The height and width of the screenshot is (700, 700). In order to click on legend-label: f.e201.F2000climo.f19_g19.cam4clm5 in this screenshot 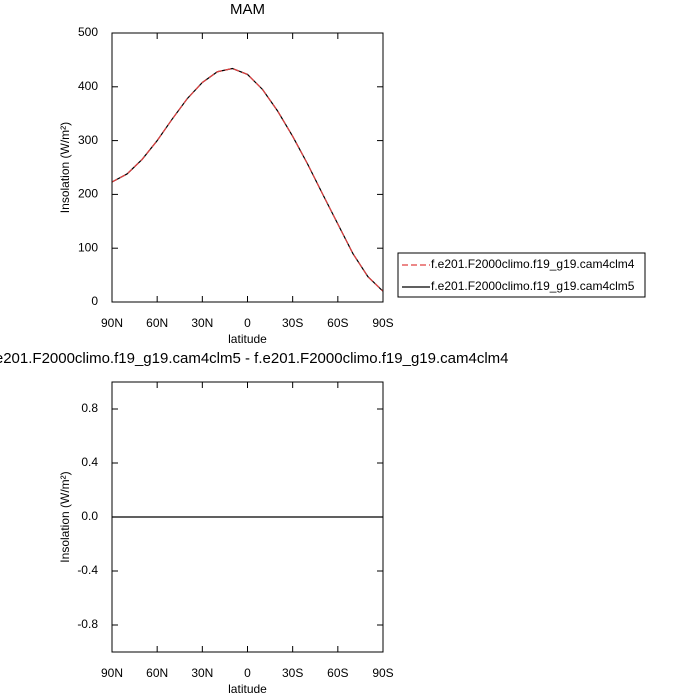, I will do `click(533, 286)`.